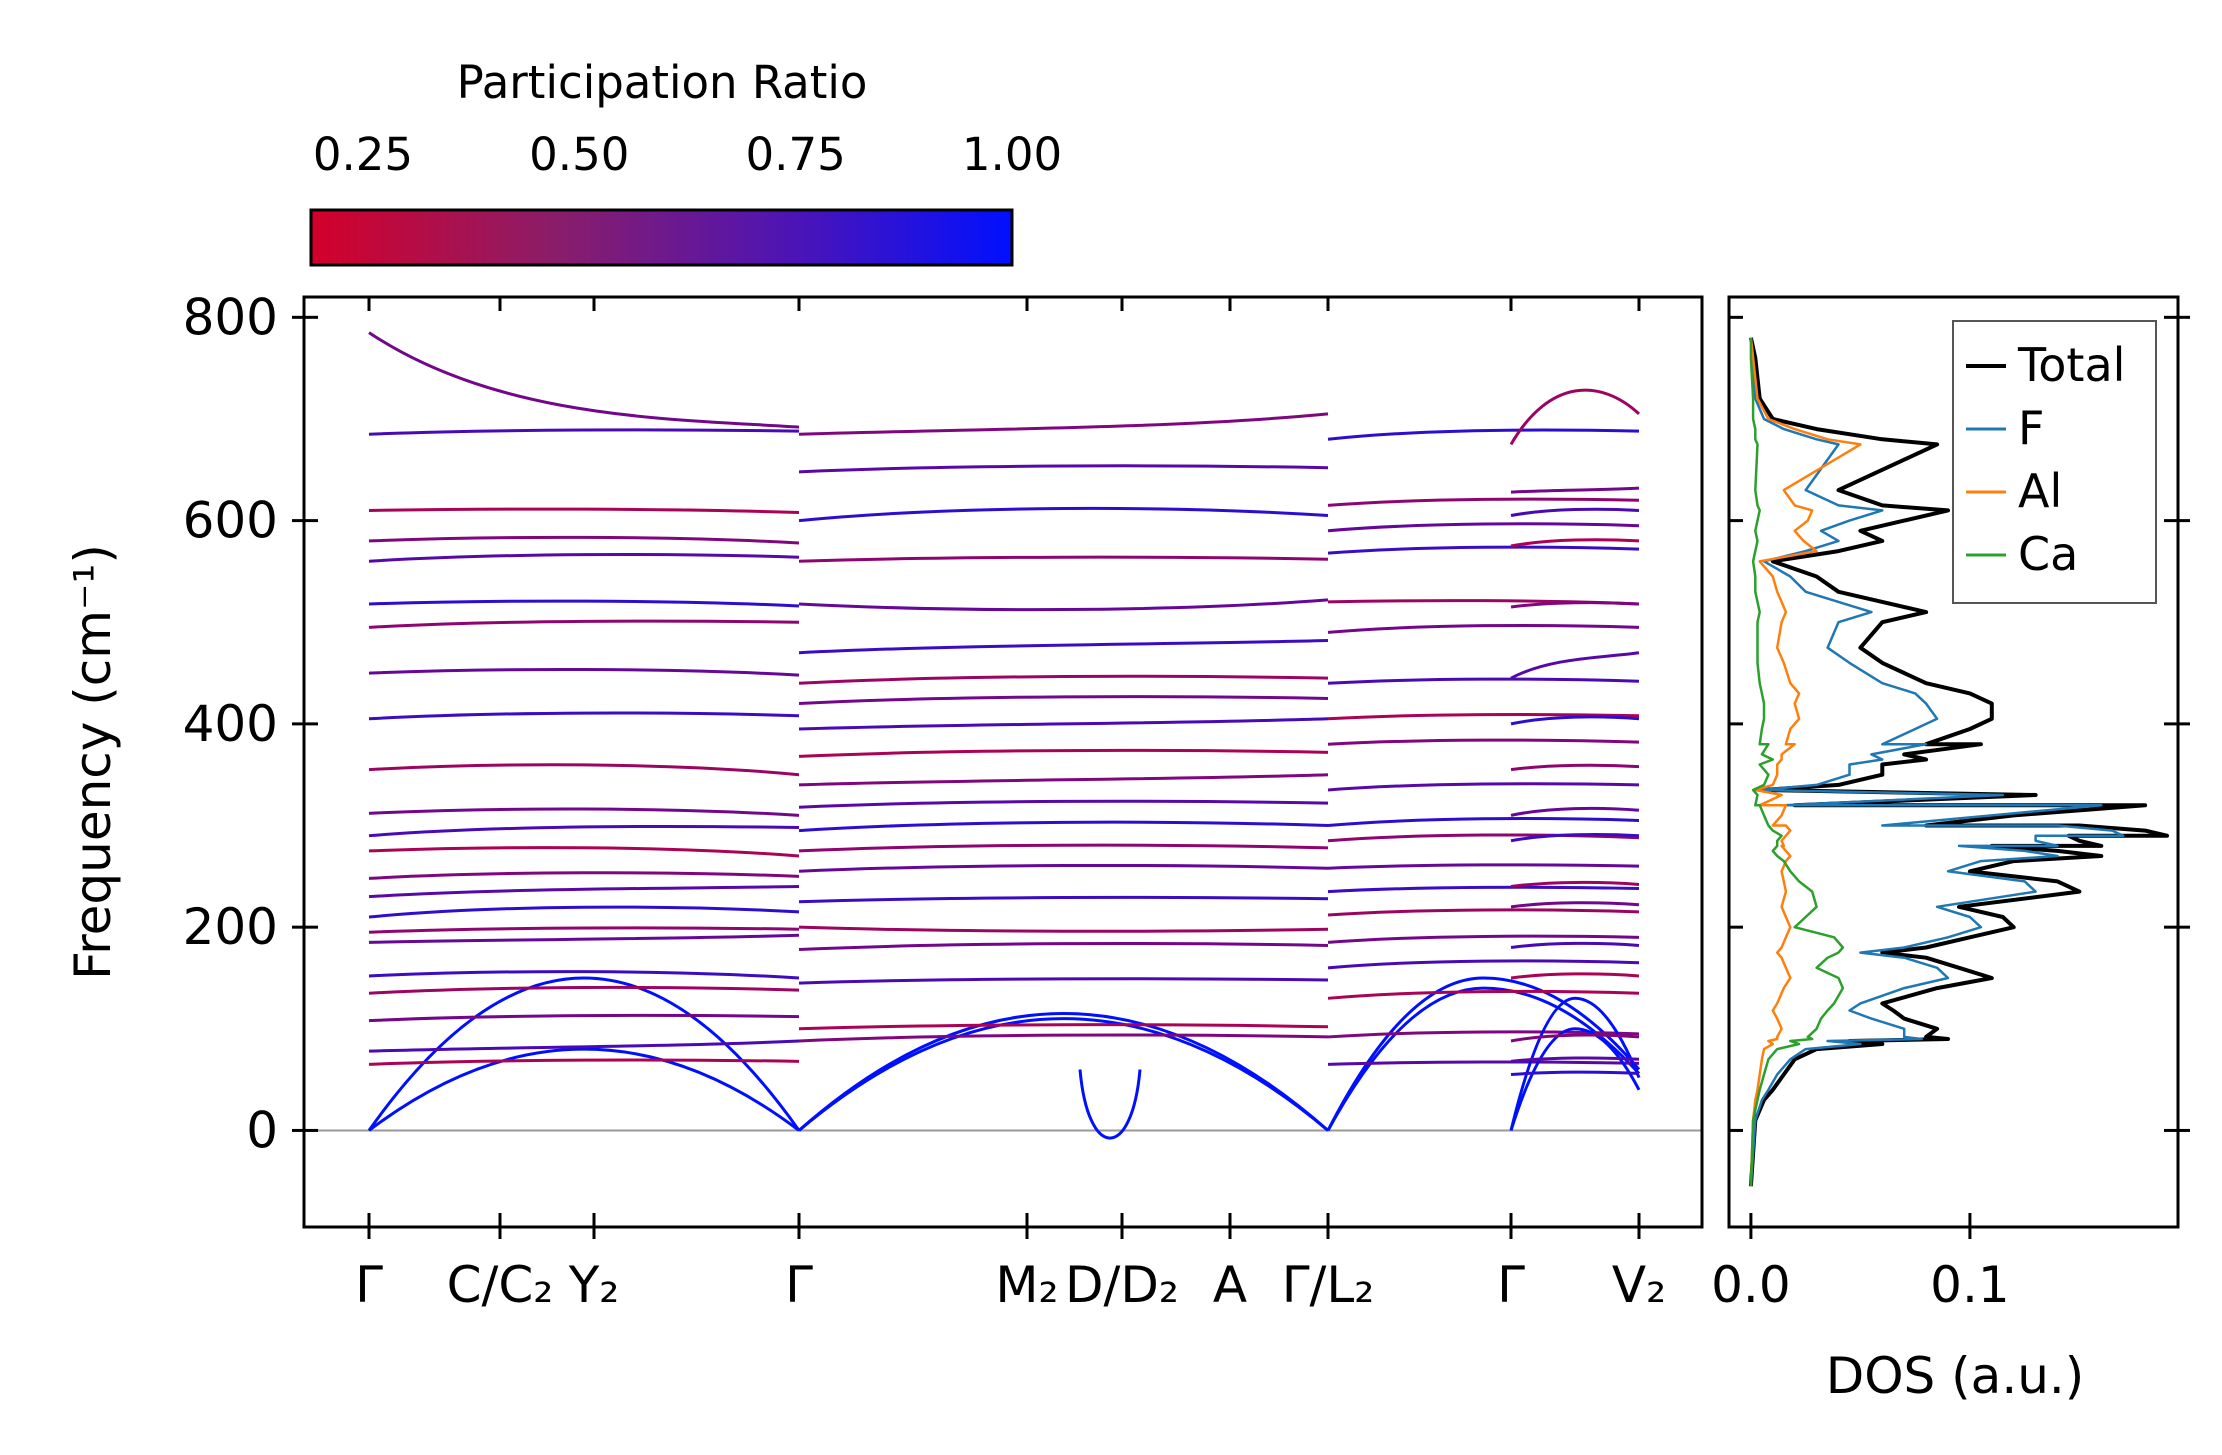  Describe the element at coordinates (262, 1130) in the screenshot. I see `y-tick-label: 0` at that location.